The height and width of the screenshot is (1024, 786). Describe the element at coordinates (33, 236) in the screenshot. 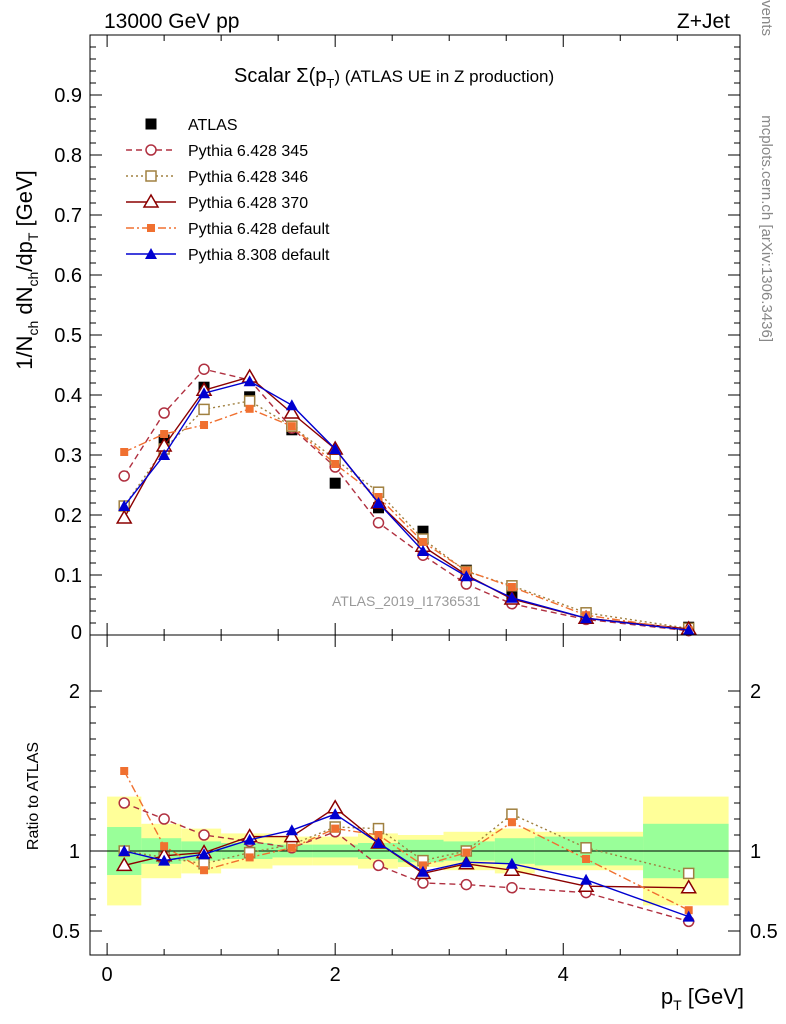

I see `ylabel-part-c-sub: T` at that location.